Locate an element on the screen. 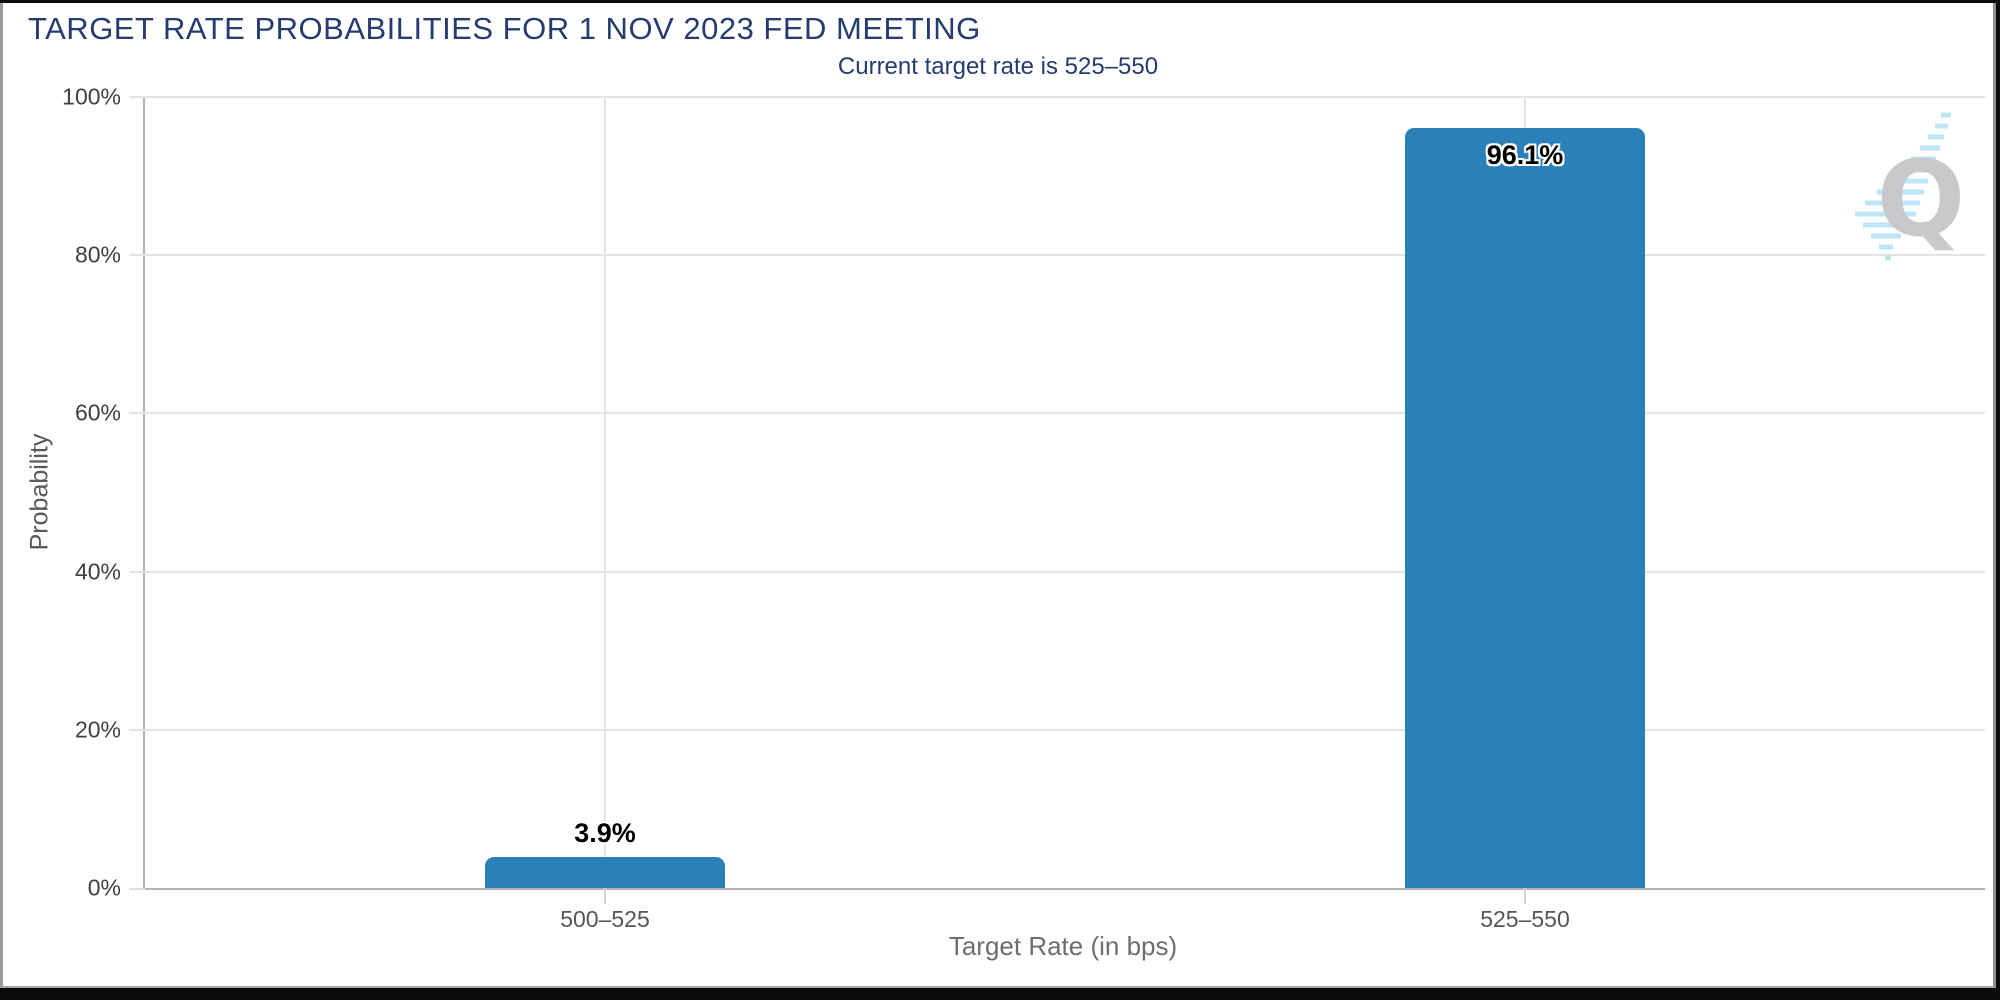 The image size is (2000, 1000). chart-subtitle: Current target rate is 525–550 is located at coordinates (998, 66).